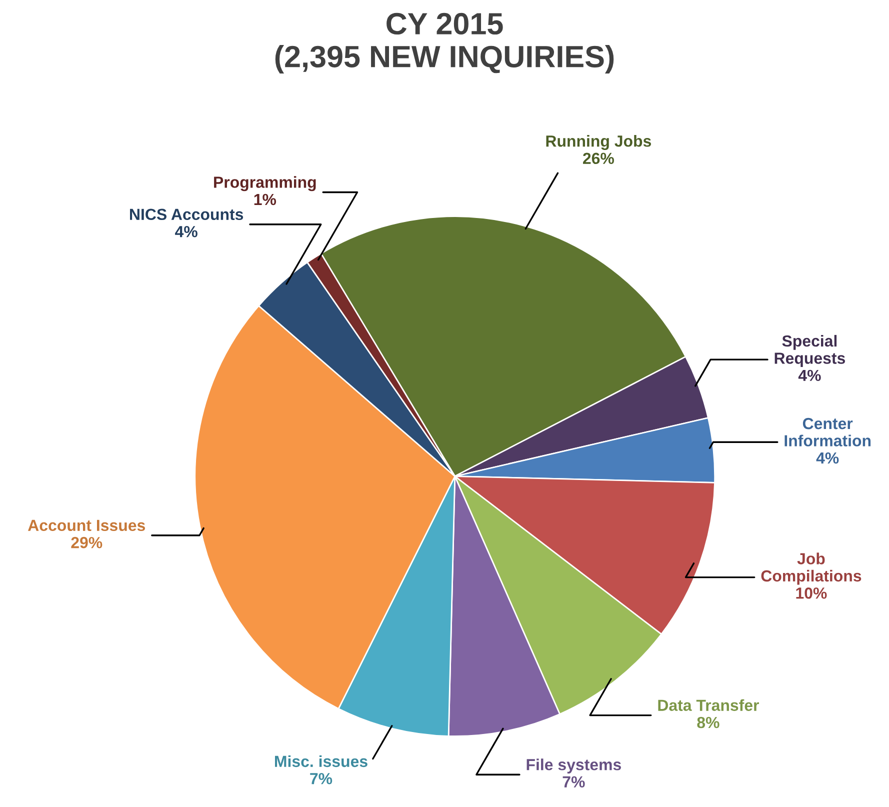 The width and height of the screenshot is (889, 807). Describe the element at coordinates (709, 705) in the screenshot. I see `slice-label: Data Transfer` at that location.